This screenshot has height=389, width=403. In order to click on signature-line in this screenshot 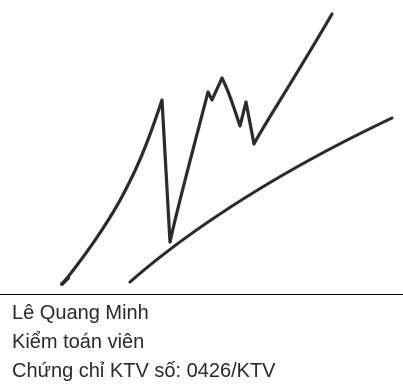, I will do `click(201, 294)`.